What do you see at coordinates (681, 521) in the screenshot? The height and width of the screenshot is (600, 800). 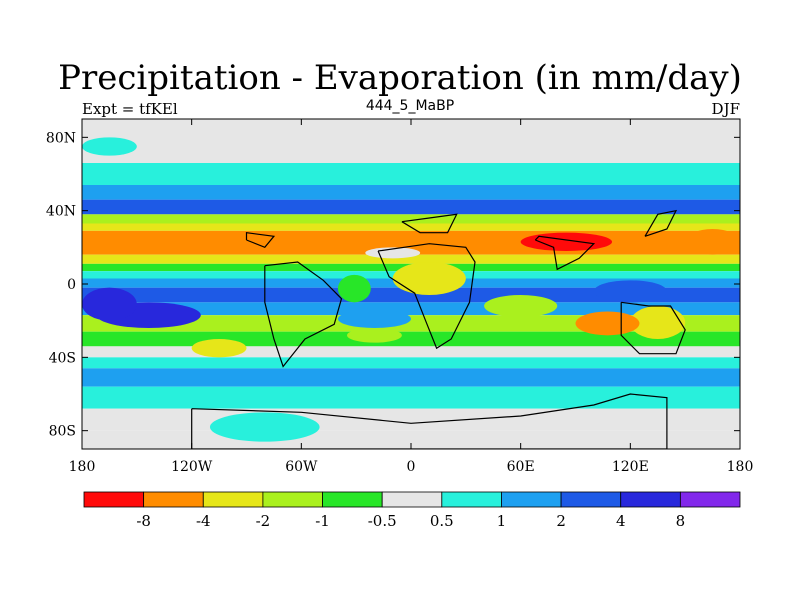 I see `colorbar-label: 8` at bounding box center [681, 521].